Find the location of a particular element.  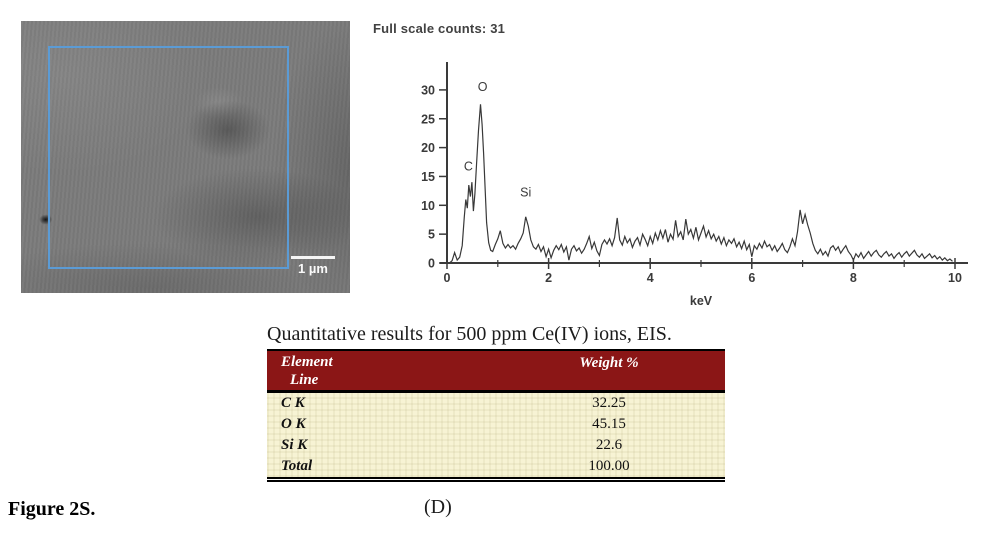

roi-rectangle is located at coordinates (168, 157).